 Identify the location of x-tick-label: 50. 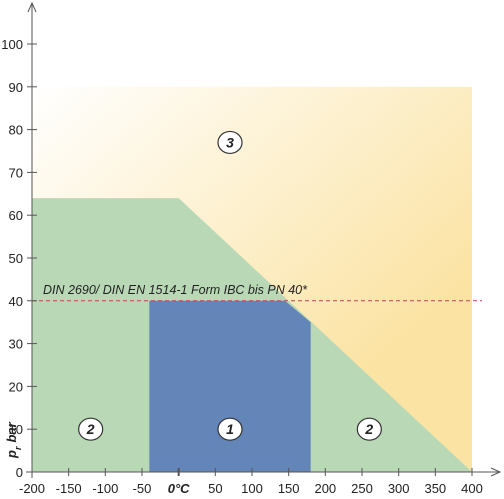
(215, 488).